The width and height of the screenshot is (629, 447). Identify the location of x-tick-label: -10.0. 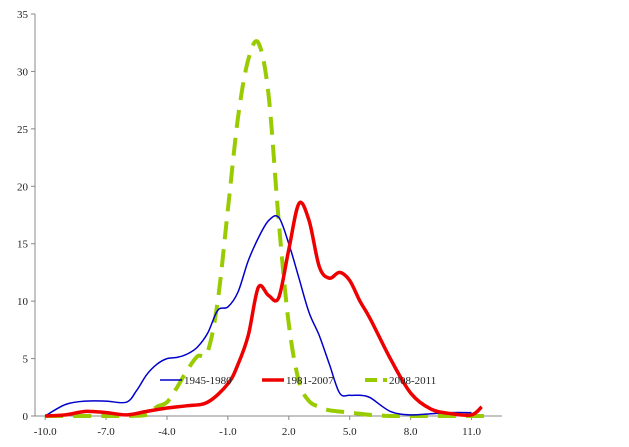
(45, 432).